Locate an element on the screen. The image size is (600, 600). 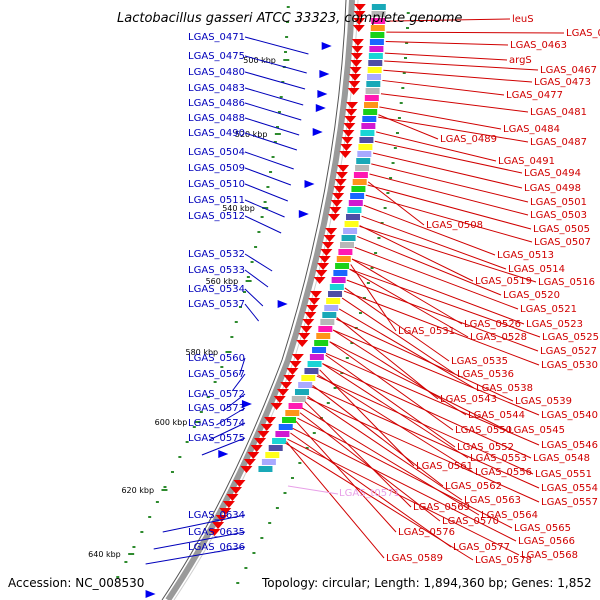
left-gene-label: LGAS_0573 is located at coordinates (216, 408).